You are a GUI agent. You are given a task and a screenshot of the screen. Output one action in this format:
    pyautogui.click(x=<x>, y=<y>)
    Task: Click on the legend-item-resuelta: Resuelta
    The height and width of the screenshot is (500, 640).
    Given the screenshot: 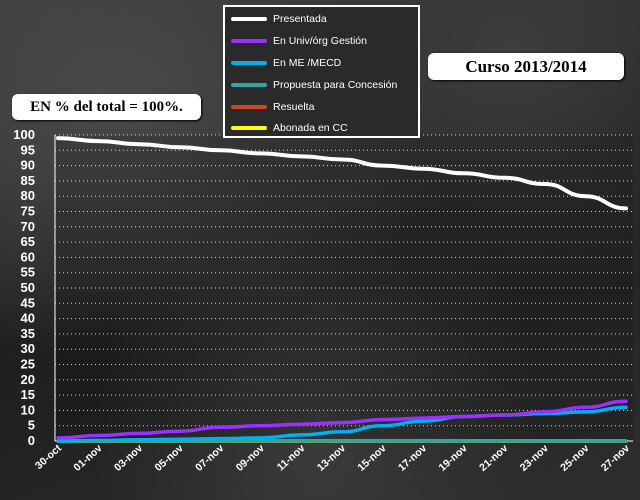 What is the action you would take?
    pyautogui.click(x=272, y=107)
    